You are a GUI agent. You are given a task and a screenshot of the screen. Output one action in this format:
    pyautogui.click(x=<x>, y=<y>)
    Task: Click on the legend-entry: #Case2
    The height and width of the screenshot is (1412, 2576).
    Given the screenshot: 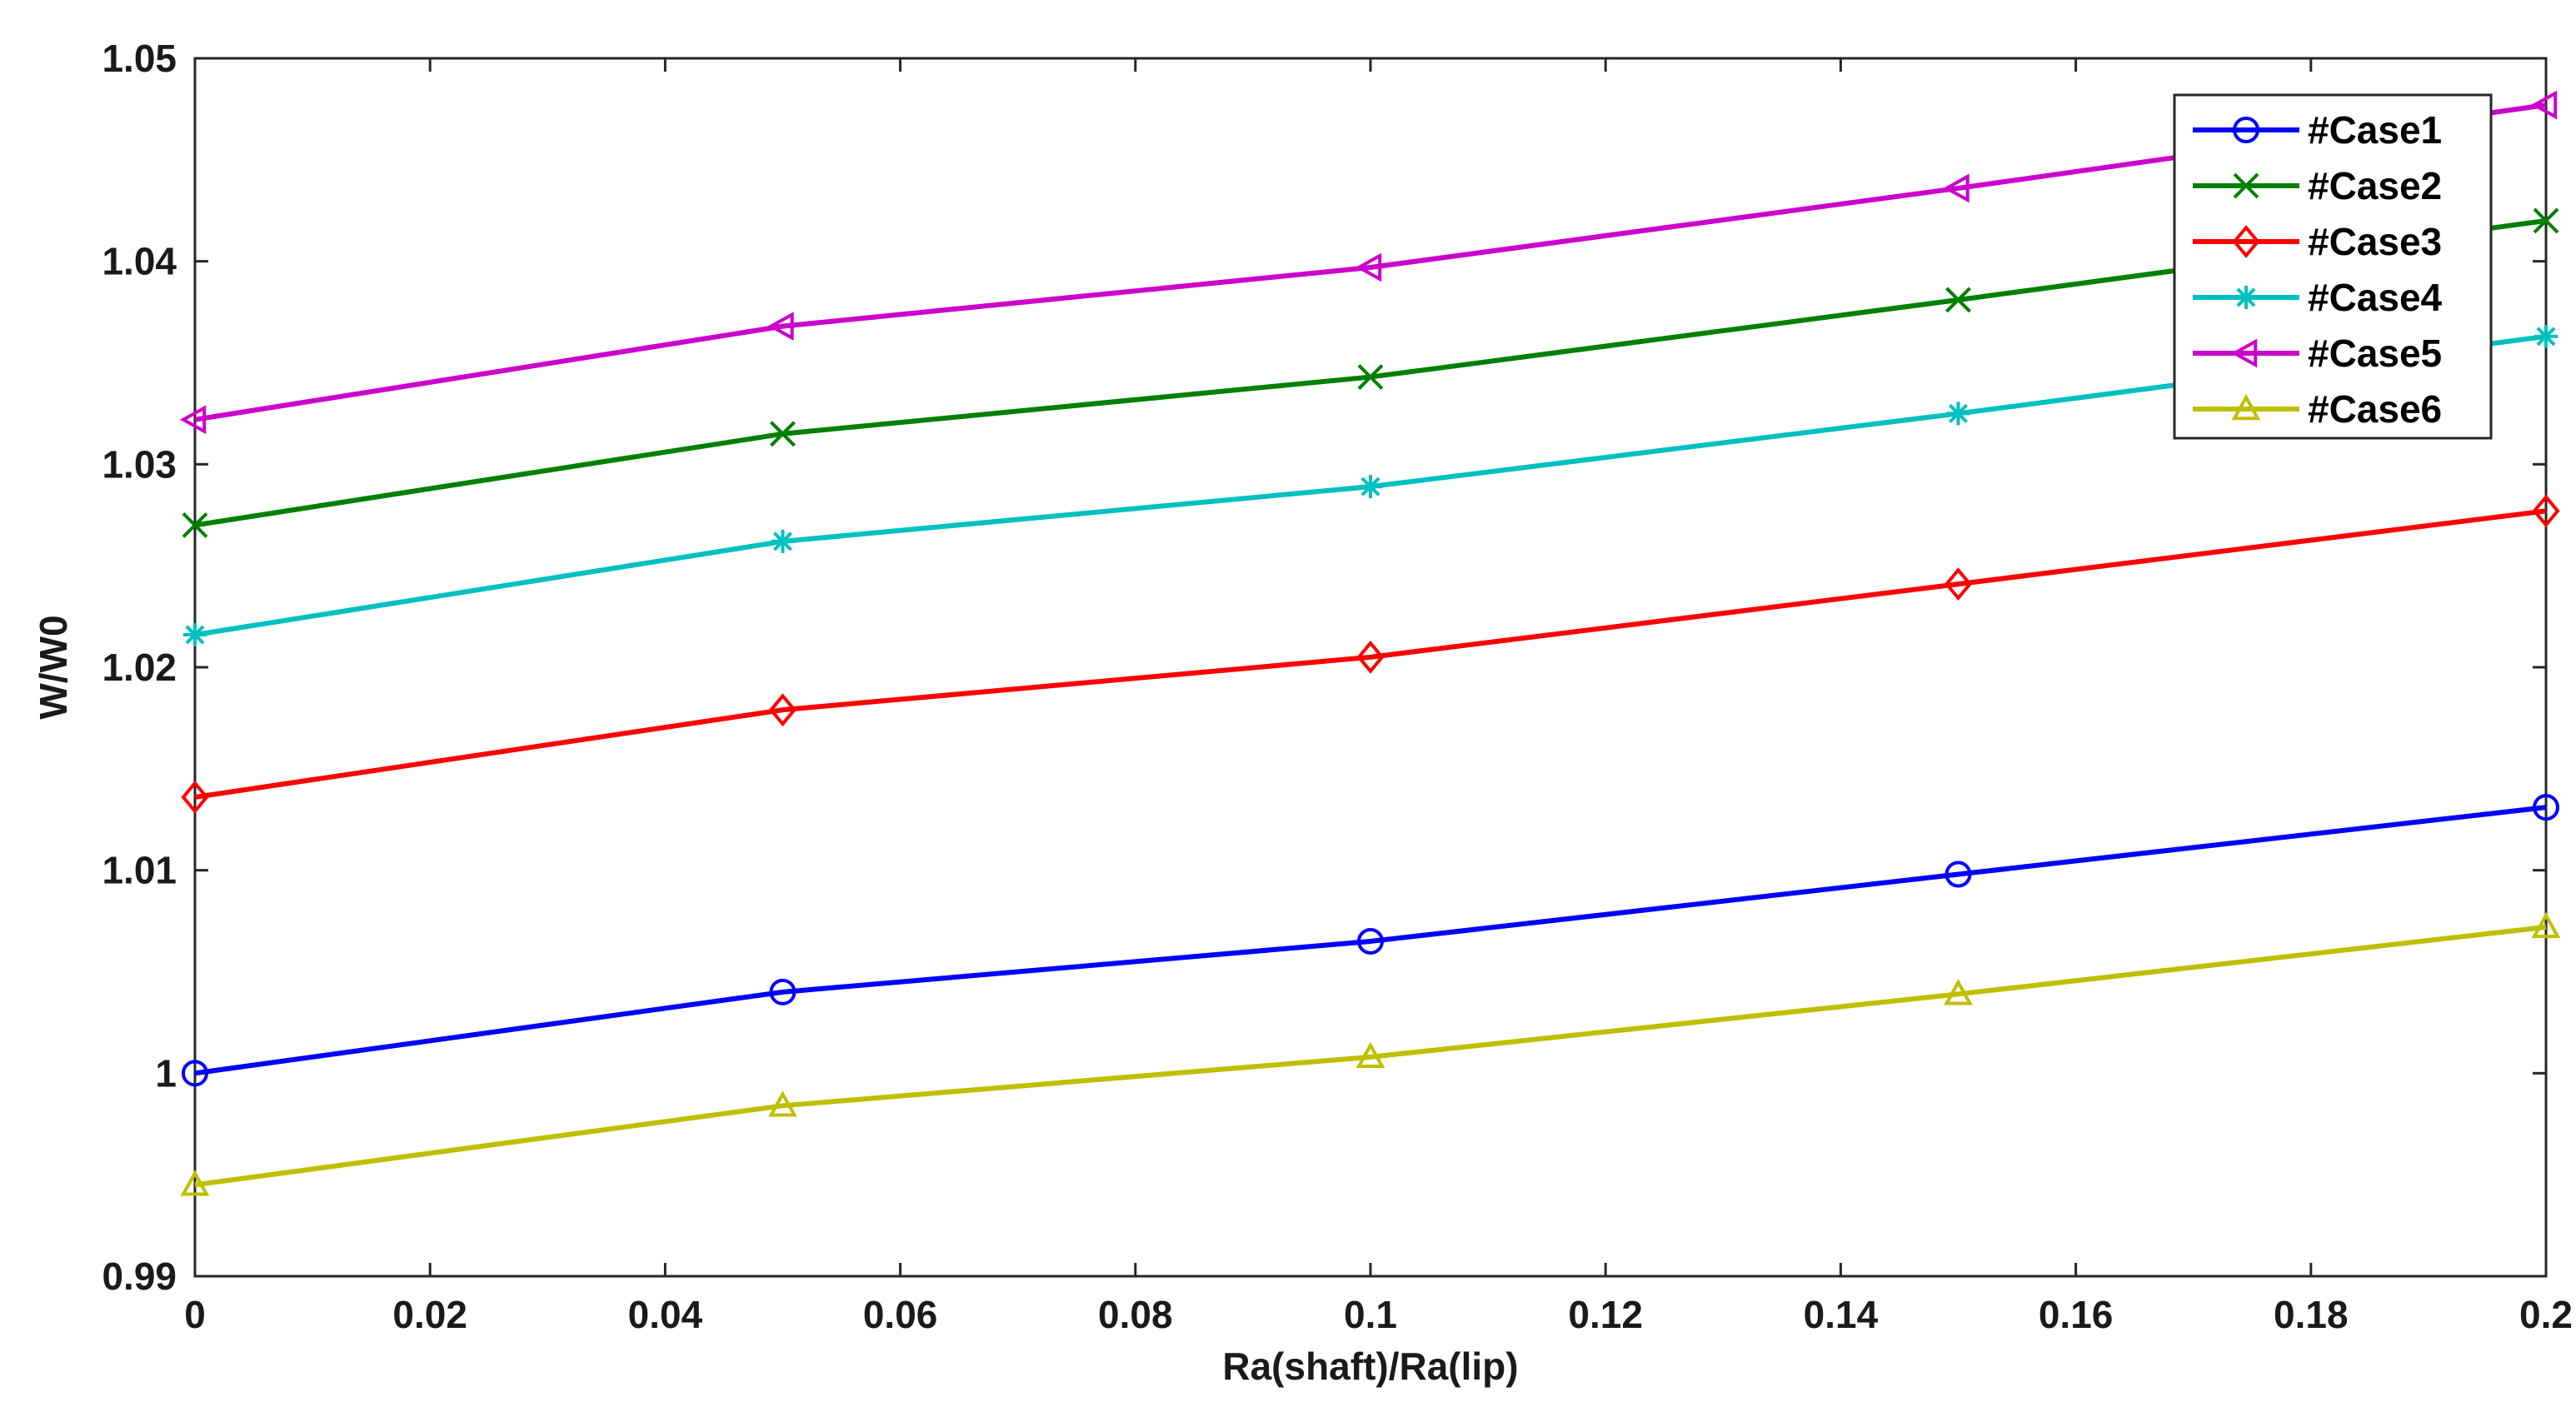 What is the action you would take?
    pyautogui.click(x=2317, y=185)
    